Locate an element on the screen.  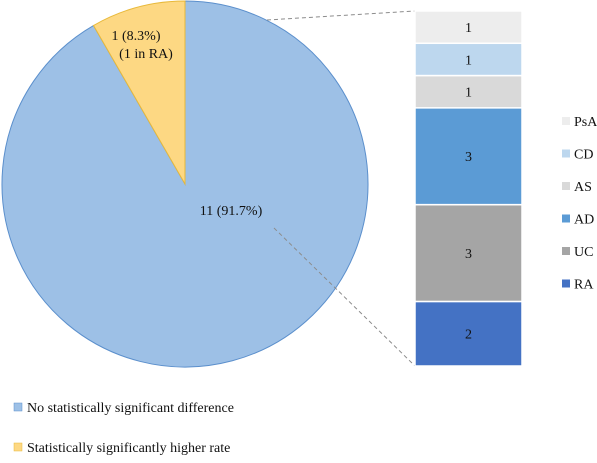
legend-label-uc: UC is located at coordinates (583, 252).